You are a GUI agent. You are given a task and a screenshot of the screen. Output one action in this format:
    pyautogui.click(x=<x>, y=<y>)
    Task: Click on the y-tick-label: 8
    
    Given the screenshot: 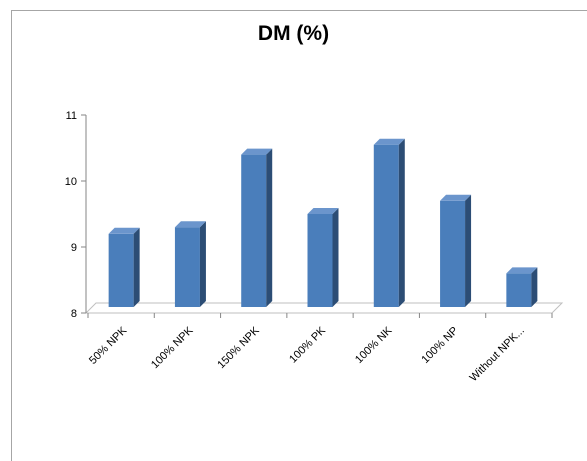 What is the action you would take?
    pyautogui.click(x=74, y=314)
    